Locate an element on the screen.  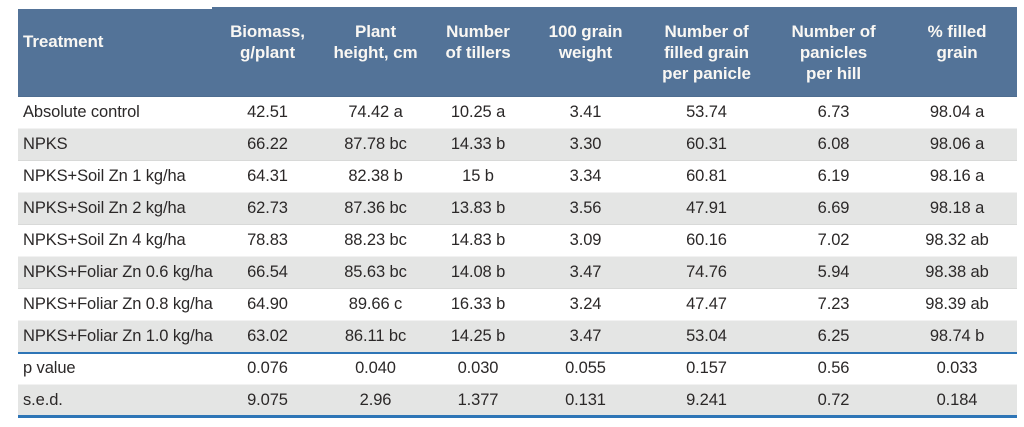
cell-tillers: 14.25 b is located at coordinates (478, 335).